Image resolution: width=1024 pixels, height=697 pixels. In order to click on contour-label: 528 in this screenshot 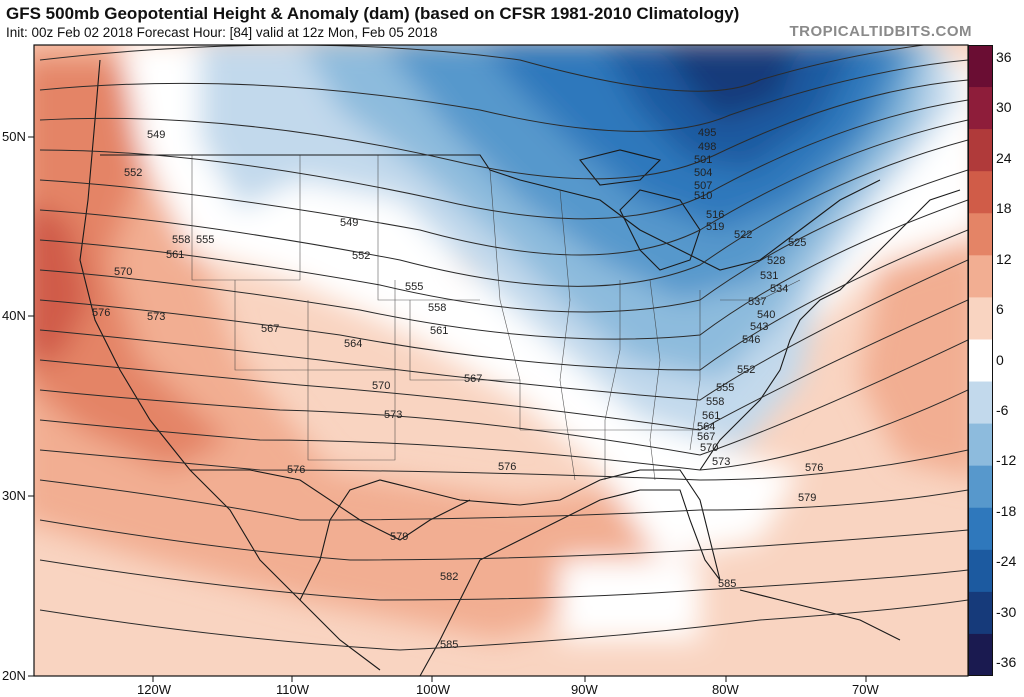, I will do `click(776, 261)`.